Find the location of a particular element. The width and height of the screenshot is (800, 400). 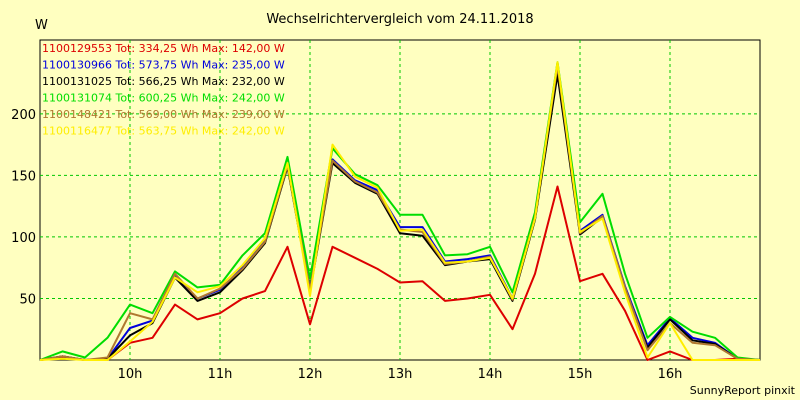

chart-title: Wechselrichtervergleich vom 24.11.2018 is located at coordinates (399, 19).